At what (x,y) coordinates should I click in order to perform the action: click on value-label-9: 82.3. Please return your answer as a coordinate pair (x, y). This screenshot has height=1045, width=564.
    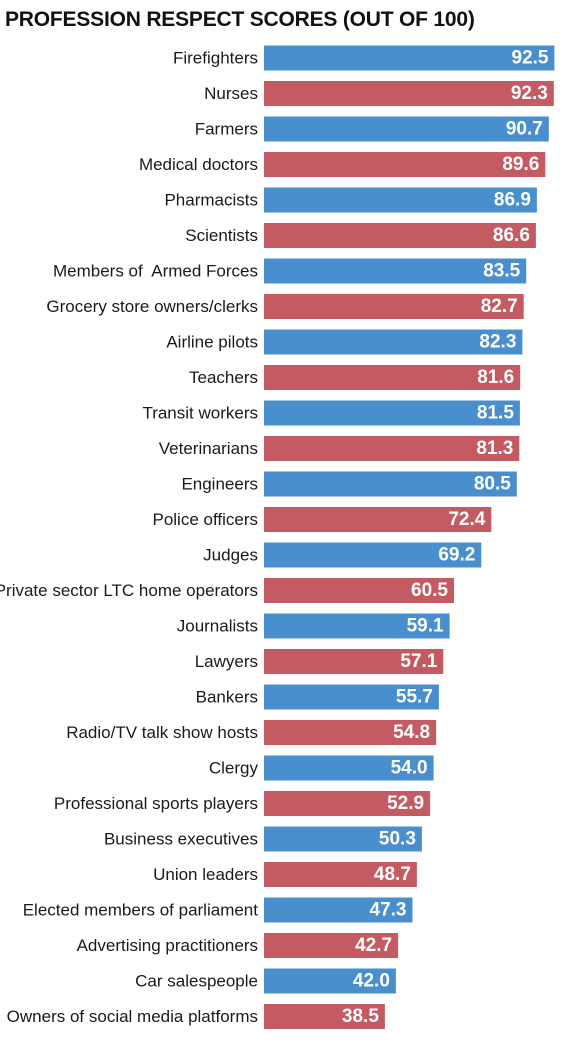
    Looking at the image, I should click on (497, 342).